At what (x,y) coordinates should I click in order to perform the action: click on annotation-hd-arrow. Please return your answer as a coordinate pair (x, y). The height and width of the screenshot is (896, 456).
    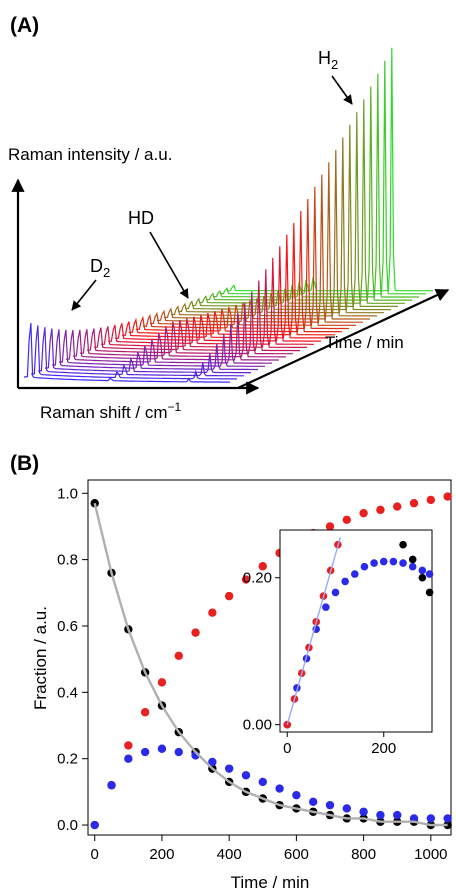
    Looking at the image, I should click on (169, 265).